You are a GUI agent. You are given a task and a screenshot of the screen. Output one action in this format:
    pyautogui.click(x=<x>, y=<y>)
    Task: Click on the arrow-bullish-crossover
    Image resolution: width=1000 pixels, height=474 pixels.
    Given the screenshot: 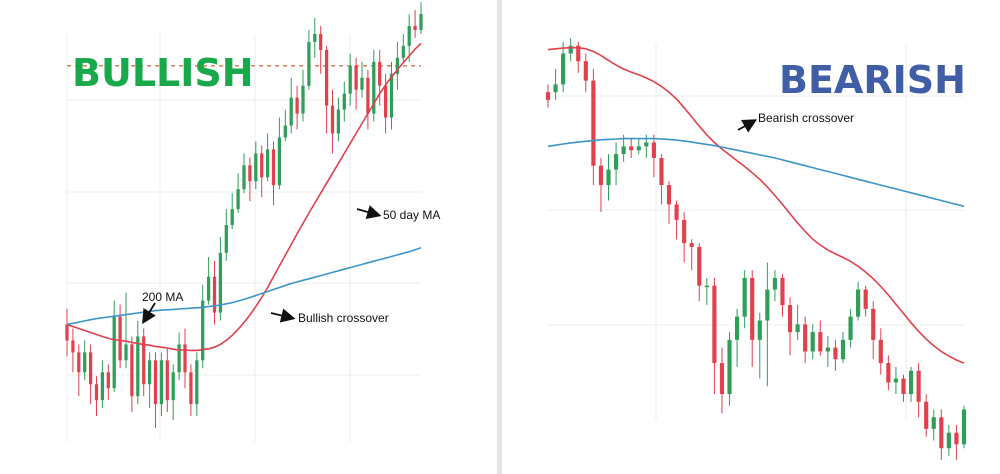 What is the action you would take?
    pyautogui.click(x=283, y=315)
    